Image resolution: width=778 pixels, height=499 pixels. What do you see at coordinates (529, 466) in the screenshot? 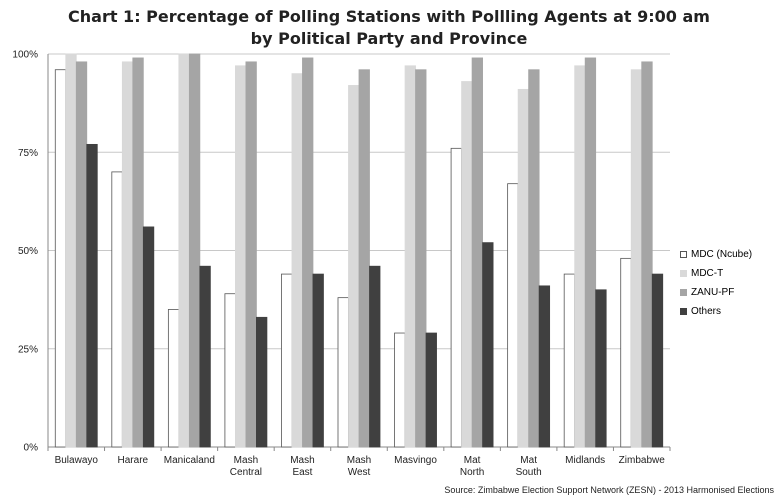
I see `x-tick-label: Mat South` at bounding box center [529, 466].